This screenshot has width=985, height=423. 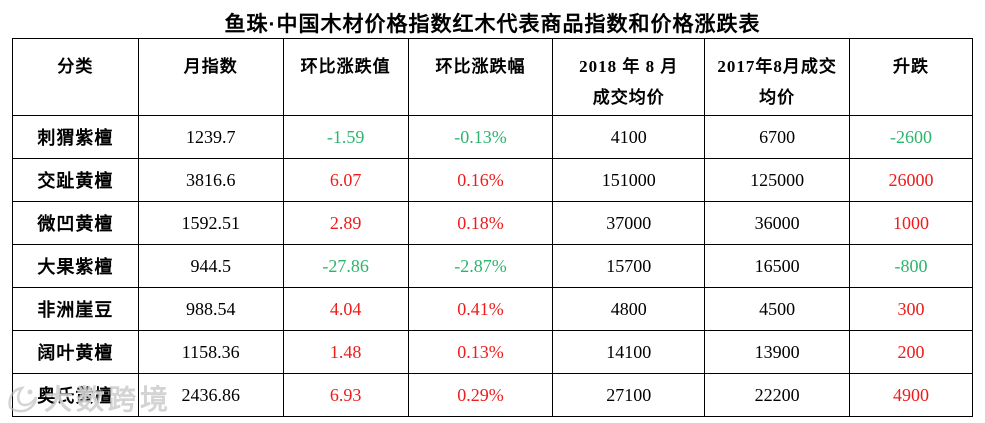 What do you see at coordinates (777, 137) in the screenshot?
I see `cell-price_2017: 6700` at bounding box center [777, 137].